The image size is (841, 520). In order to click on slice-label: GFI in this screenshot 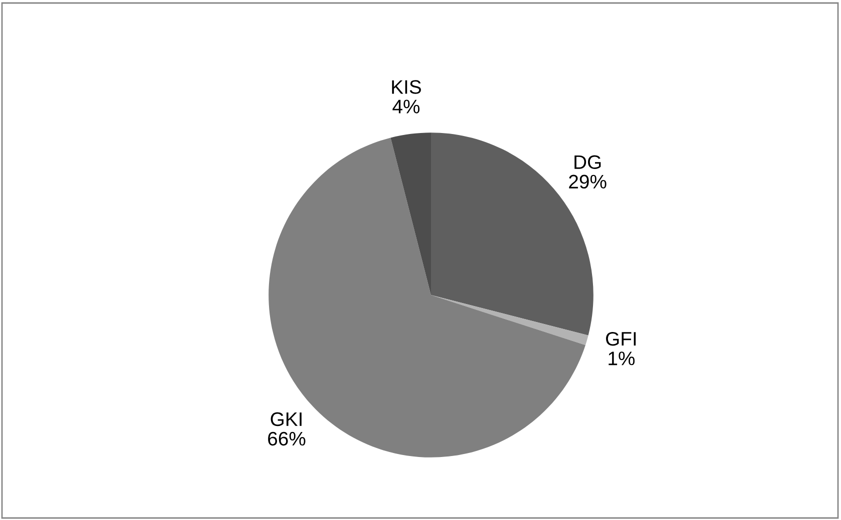, I will do `click(621, 339)`.